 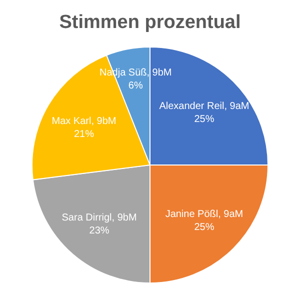 What do you see at coordinates (204, 106) in the screenshot?
I see `slice-label: Alexander Reil, 9aM` at bounding box center [204, 106].